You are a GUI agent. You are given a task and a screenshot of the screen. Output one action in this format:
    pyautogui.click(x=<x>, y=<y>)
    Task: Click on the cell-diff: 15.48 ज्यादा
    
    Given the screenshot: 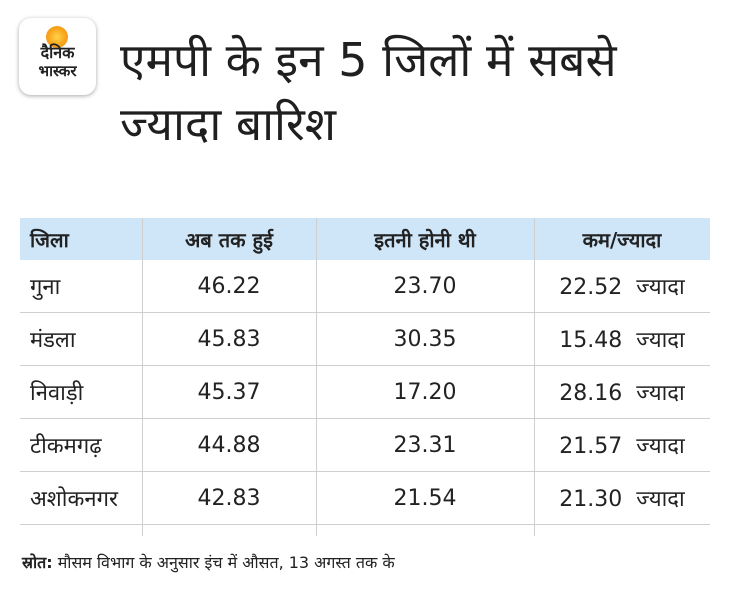 What is the action you would take?
    pyautogui.click(x=622, y=339)
    